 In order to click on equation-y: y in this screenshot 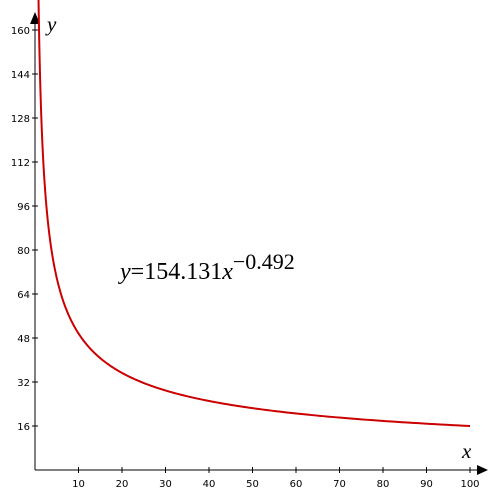, I will do `click(124, 272)`.